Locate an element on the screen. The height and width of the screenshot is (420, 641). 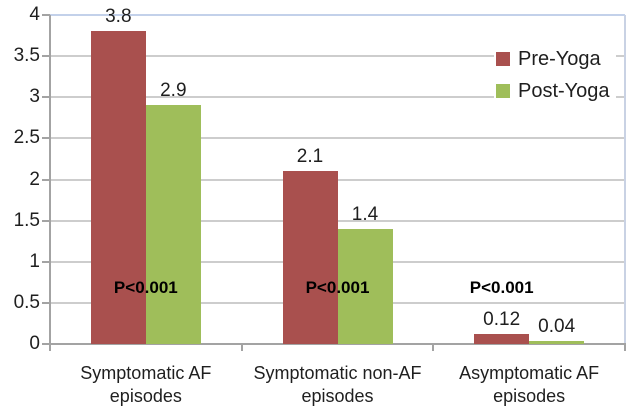
y-axis-tick-label: 1.5 is located at coordinates (26, 220).